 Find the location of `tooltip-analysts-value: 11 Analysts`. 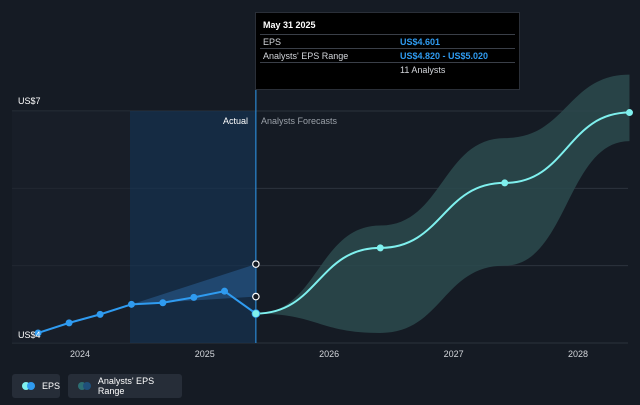

tooltip-analysts-value: 11 Analysts is located at coordinates (423, 70).